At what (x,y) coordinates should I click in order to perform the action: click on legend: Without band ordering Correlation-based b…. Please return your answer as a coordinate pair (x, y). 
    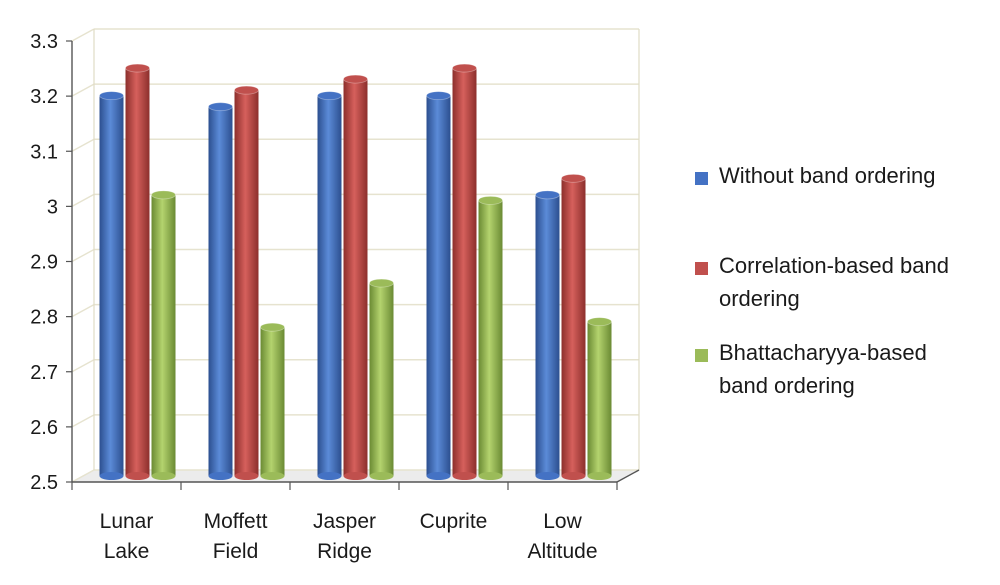
    Looking at the image, I should click on (822, 280).